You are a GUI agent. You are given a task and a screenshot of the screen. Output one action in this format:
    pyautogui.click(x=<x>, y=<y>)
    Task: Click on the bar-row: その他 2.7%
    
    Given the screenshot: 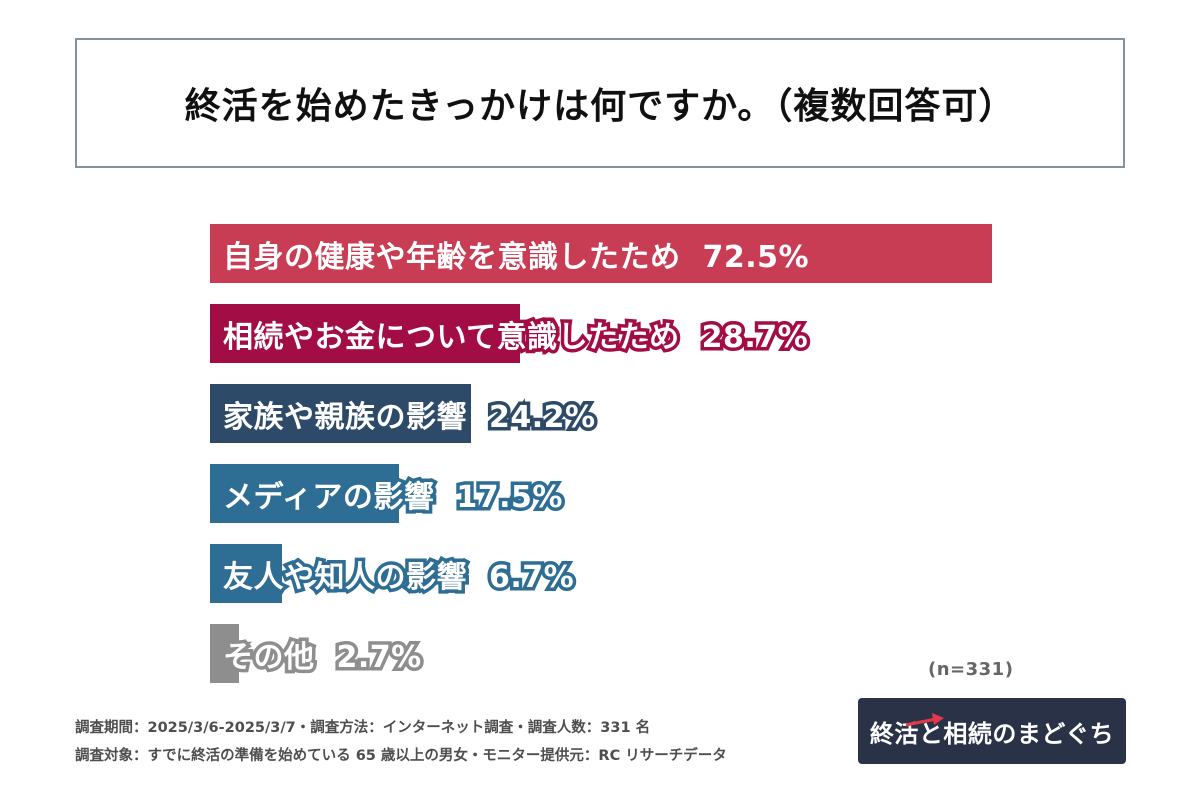 What is the action you would take?
    pyautogui.click(x=690, y=653)
    